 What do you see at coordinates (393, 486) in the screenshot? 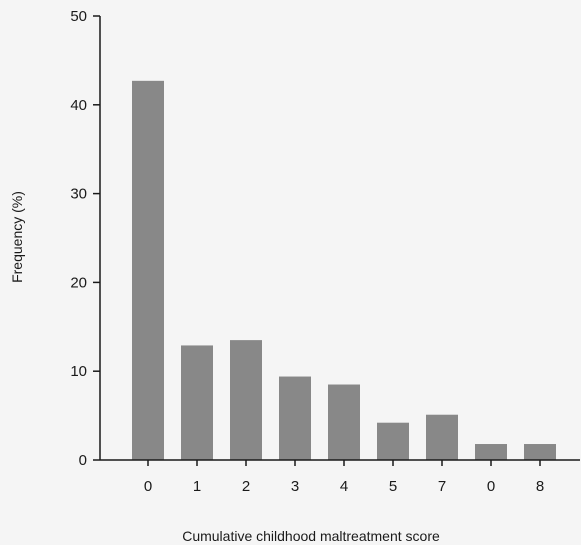
I see `x-tick-label: 5` at bounding box center [393, 486].